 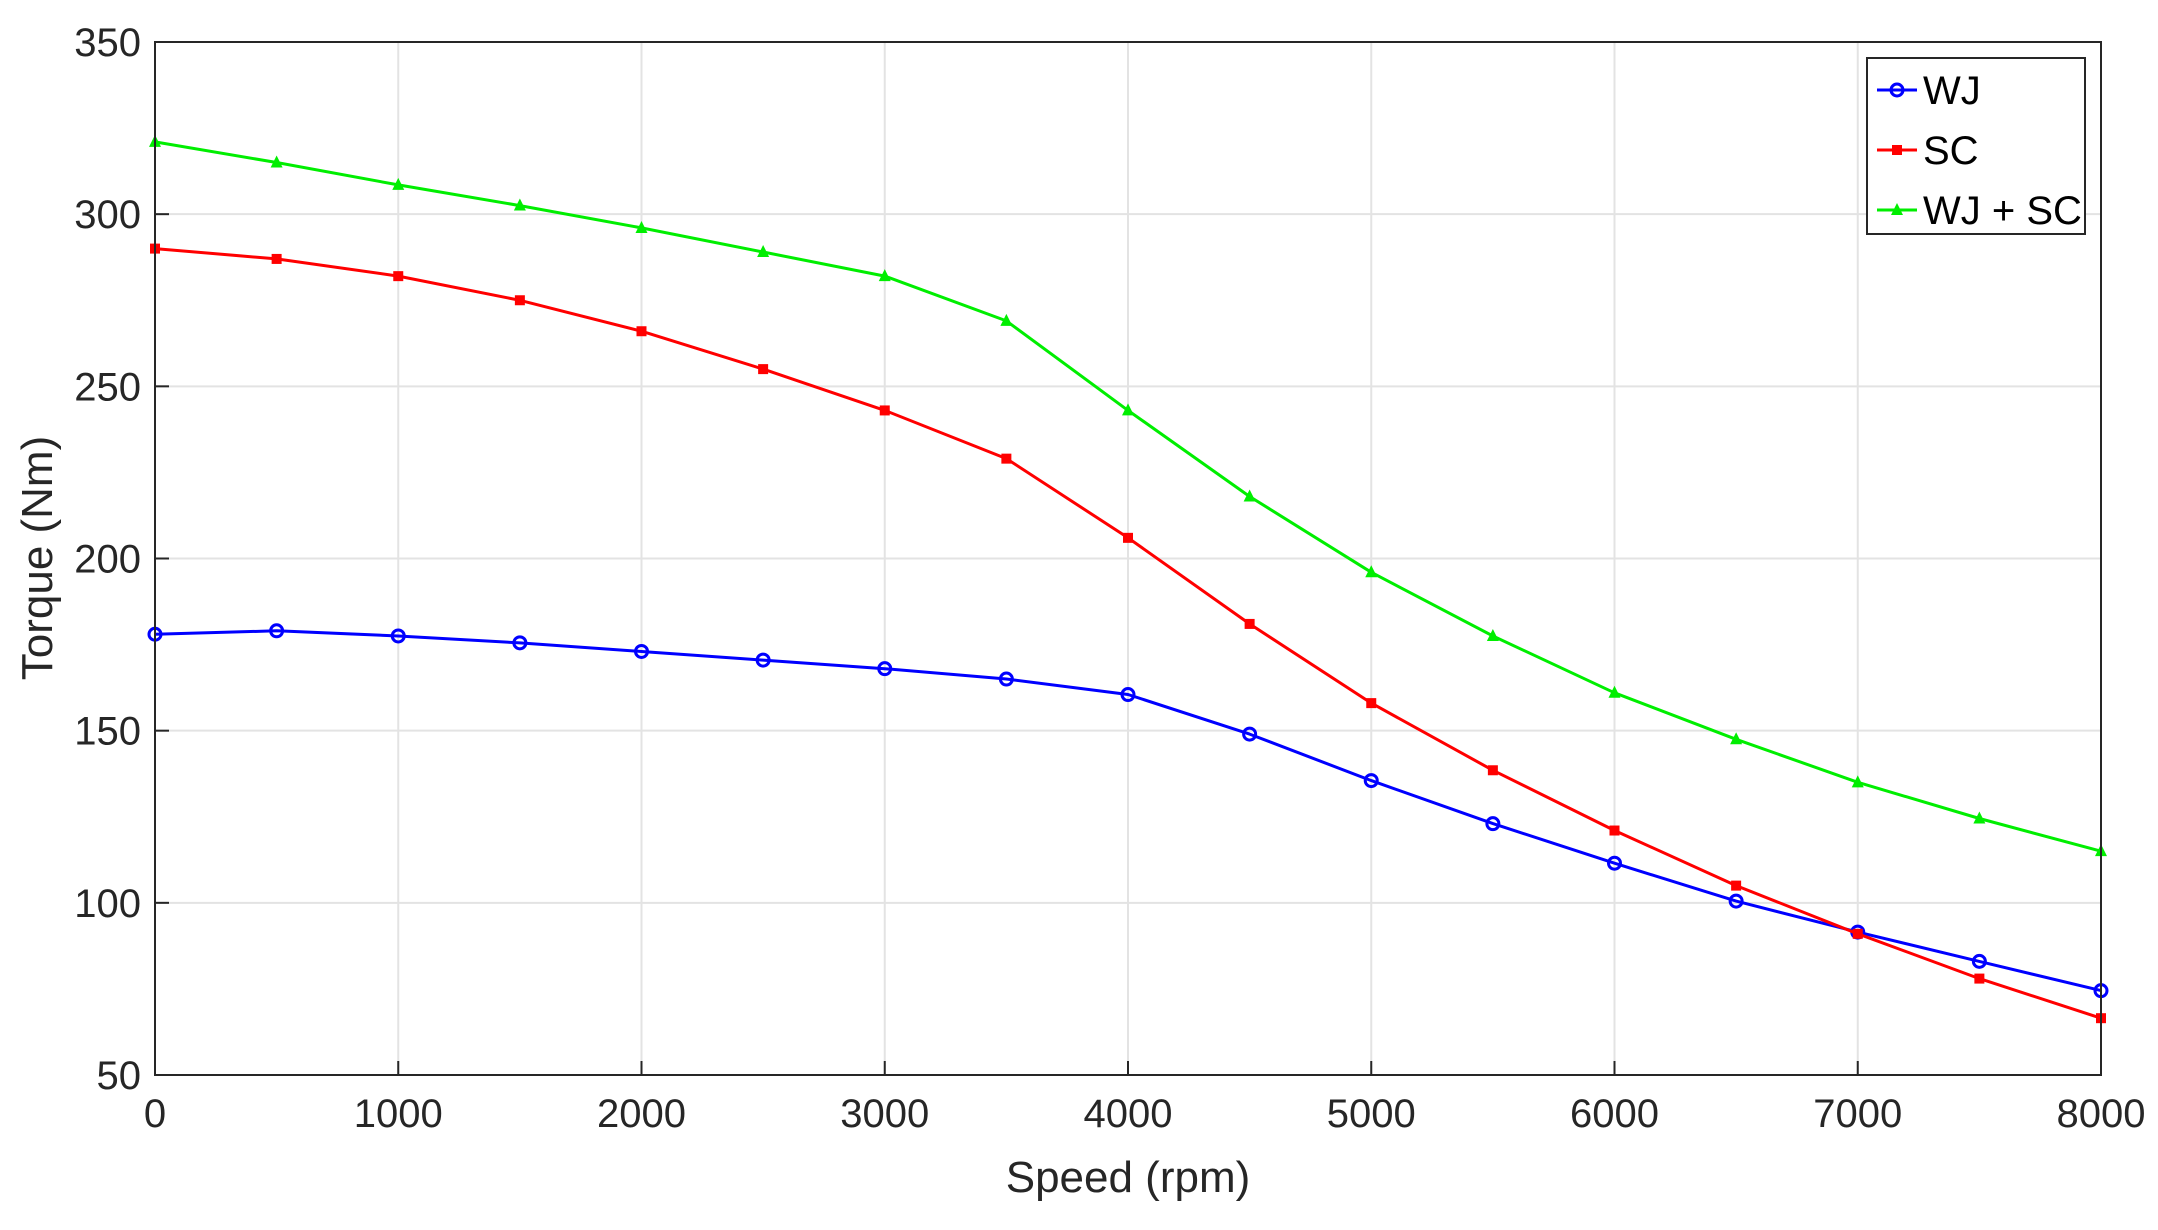 What do you see at coordinates (2101, 1114) in the screenshot?
I see `x-tick-label: 8000` at bounding box center [2101, 1114].